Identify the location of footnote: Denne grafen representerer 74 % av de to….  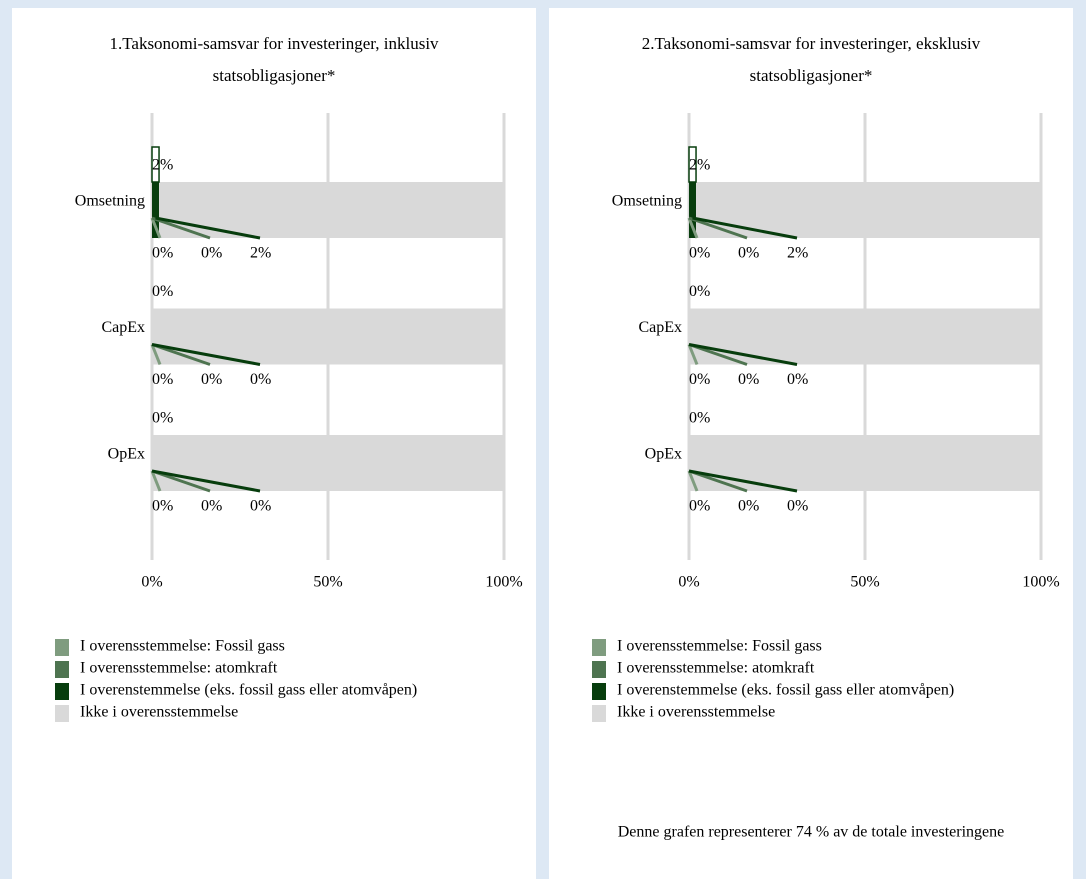
(811, 832).